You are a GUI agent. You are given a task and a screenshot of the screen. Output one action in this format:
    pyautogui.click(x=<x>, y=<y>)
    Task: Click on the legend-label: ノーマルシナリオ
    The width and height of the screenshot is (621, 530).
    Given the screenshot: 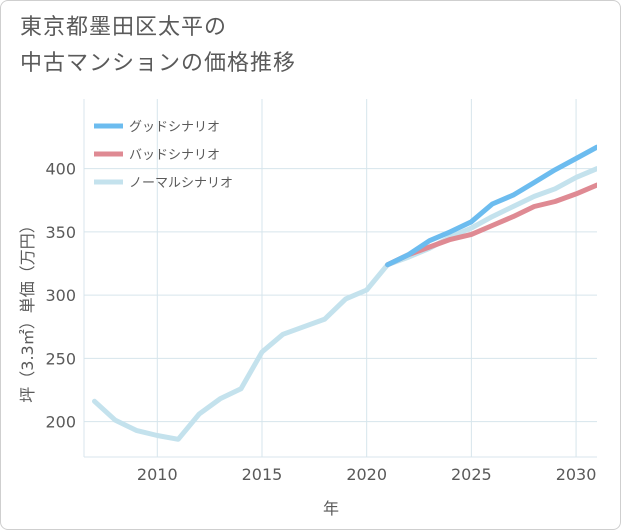 What is the action you would take?
    pyautogui.click(x=181, y=183)
    